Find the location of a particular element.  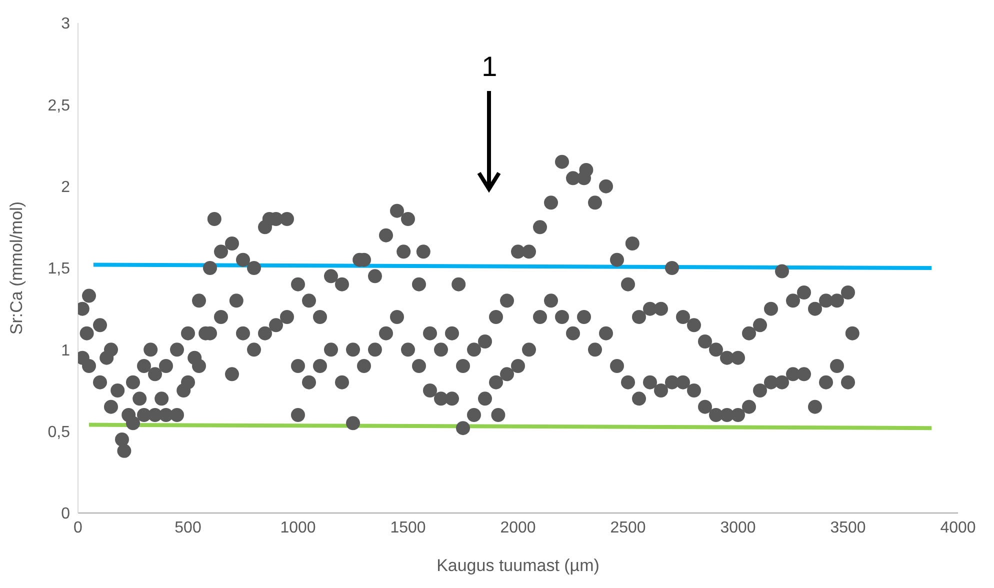

x-tick-label: 2500 is located at coordinates (628, 527).